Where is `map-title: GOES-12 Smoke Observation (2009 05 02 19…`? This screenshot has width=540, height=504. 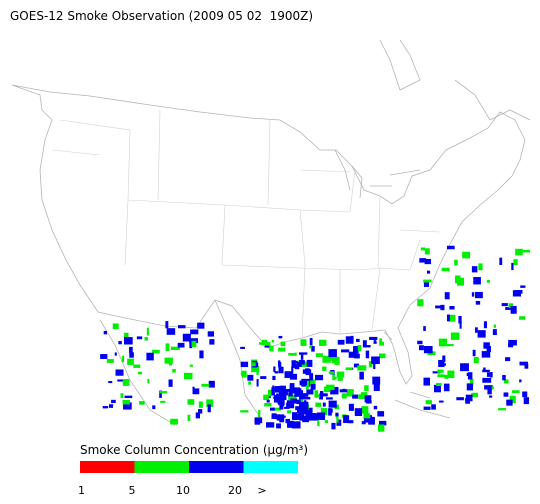
map-title: GOES-12 Smoke Observation (2009 05 02 19… is located at coordinates (161, 16).